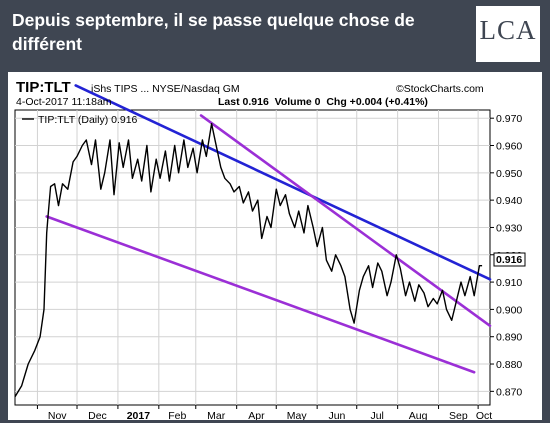  What do you see at coordinates (509, 147) in the screenshot?
I see `y-tick-label: 0.960` at bounding box center [509, 147].